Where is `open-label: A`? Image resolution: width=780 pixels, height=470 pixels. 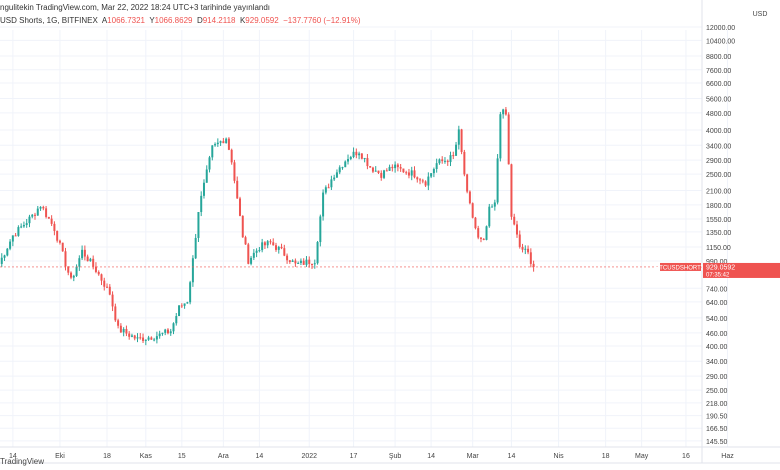
open-label: A is located at coordinates (104, 20).